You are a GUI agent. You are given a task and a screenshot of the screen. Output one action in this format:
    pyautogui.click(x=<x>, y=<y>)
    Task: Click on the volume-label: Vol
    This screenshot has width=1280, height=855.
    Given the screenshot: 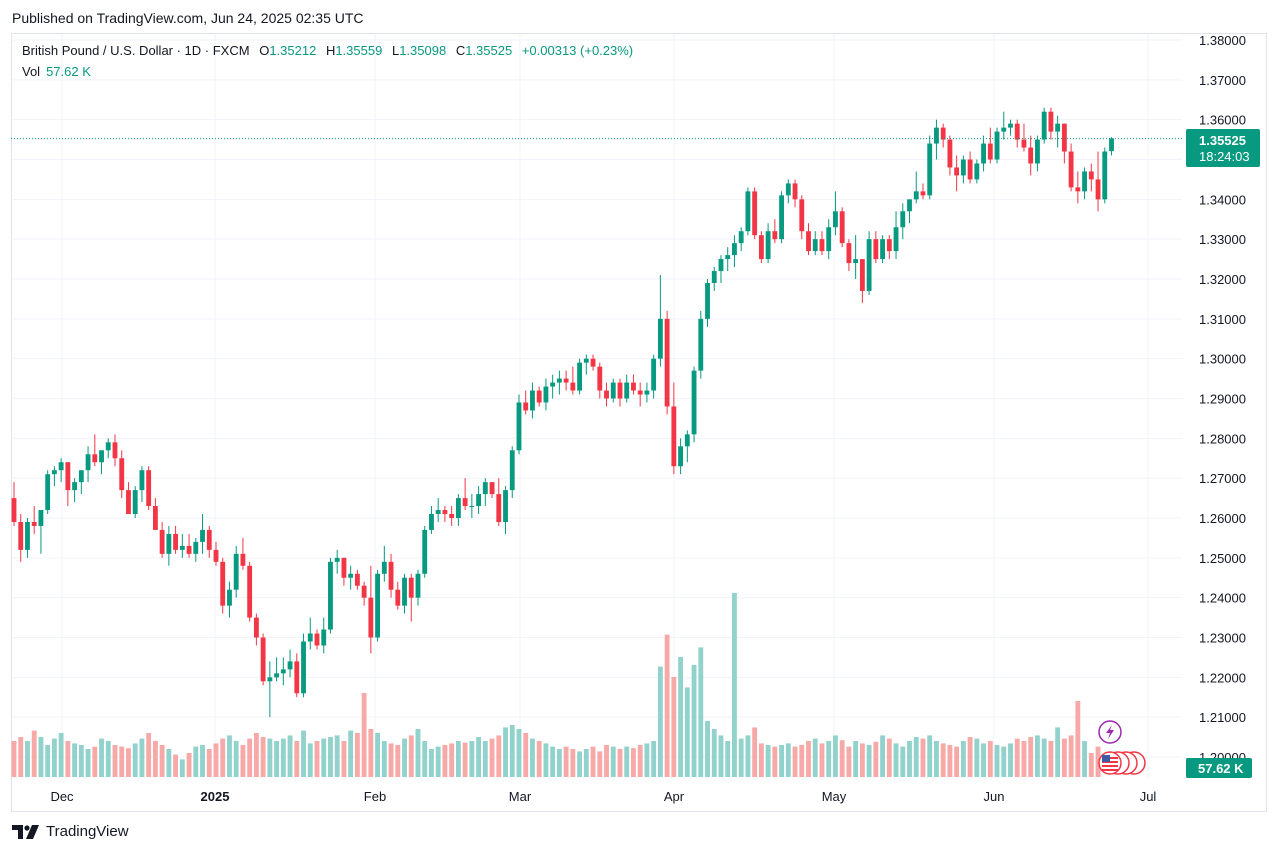 What is the action you would take?
    pyautogui.click(x=31, y=71)
    